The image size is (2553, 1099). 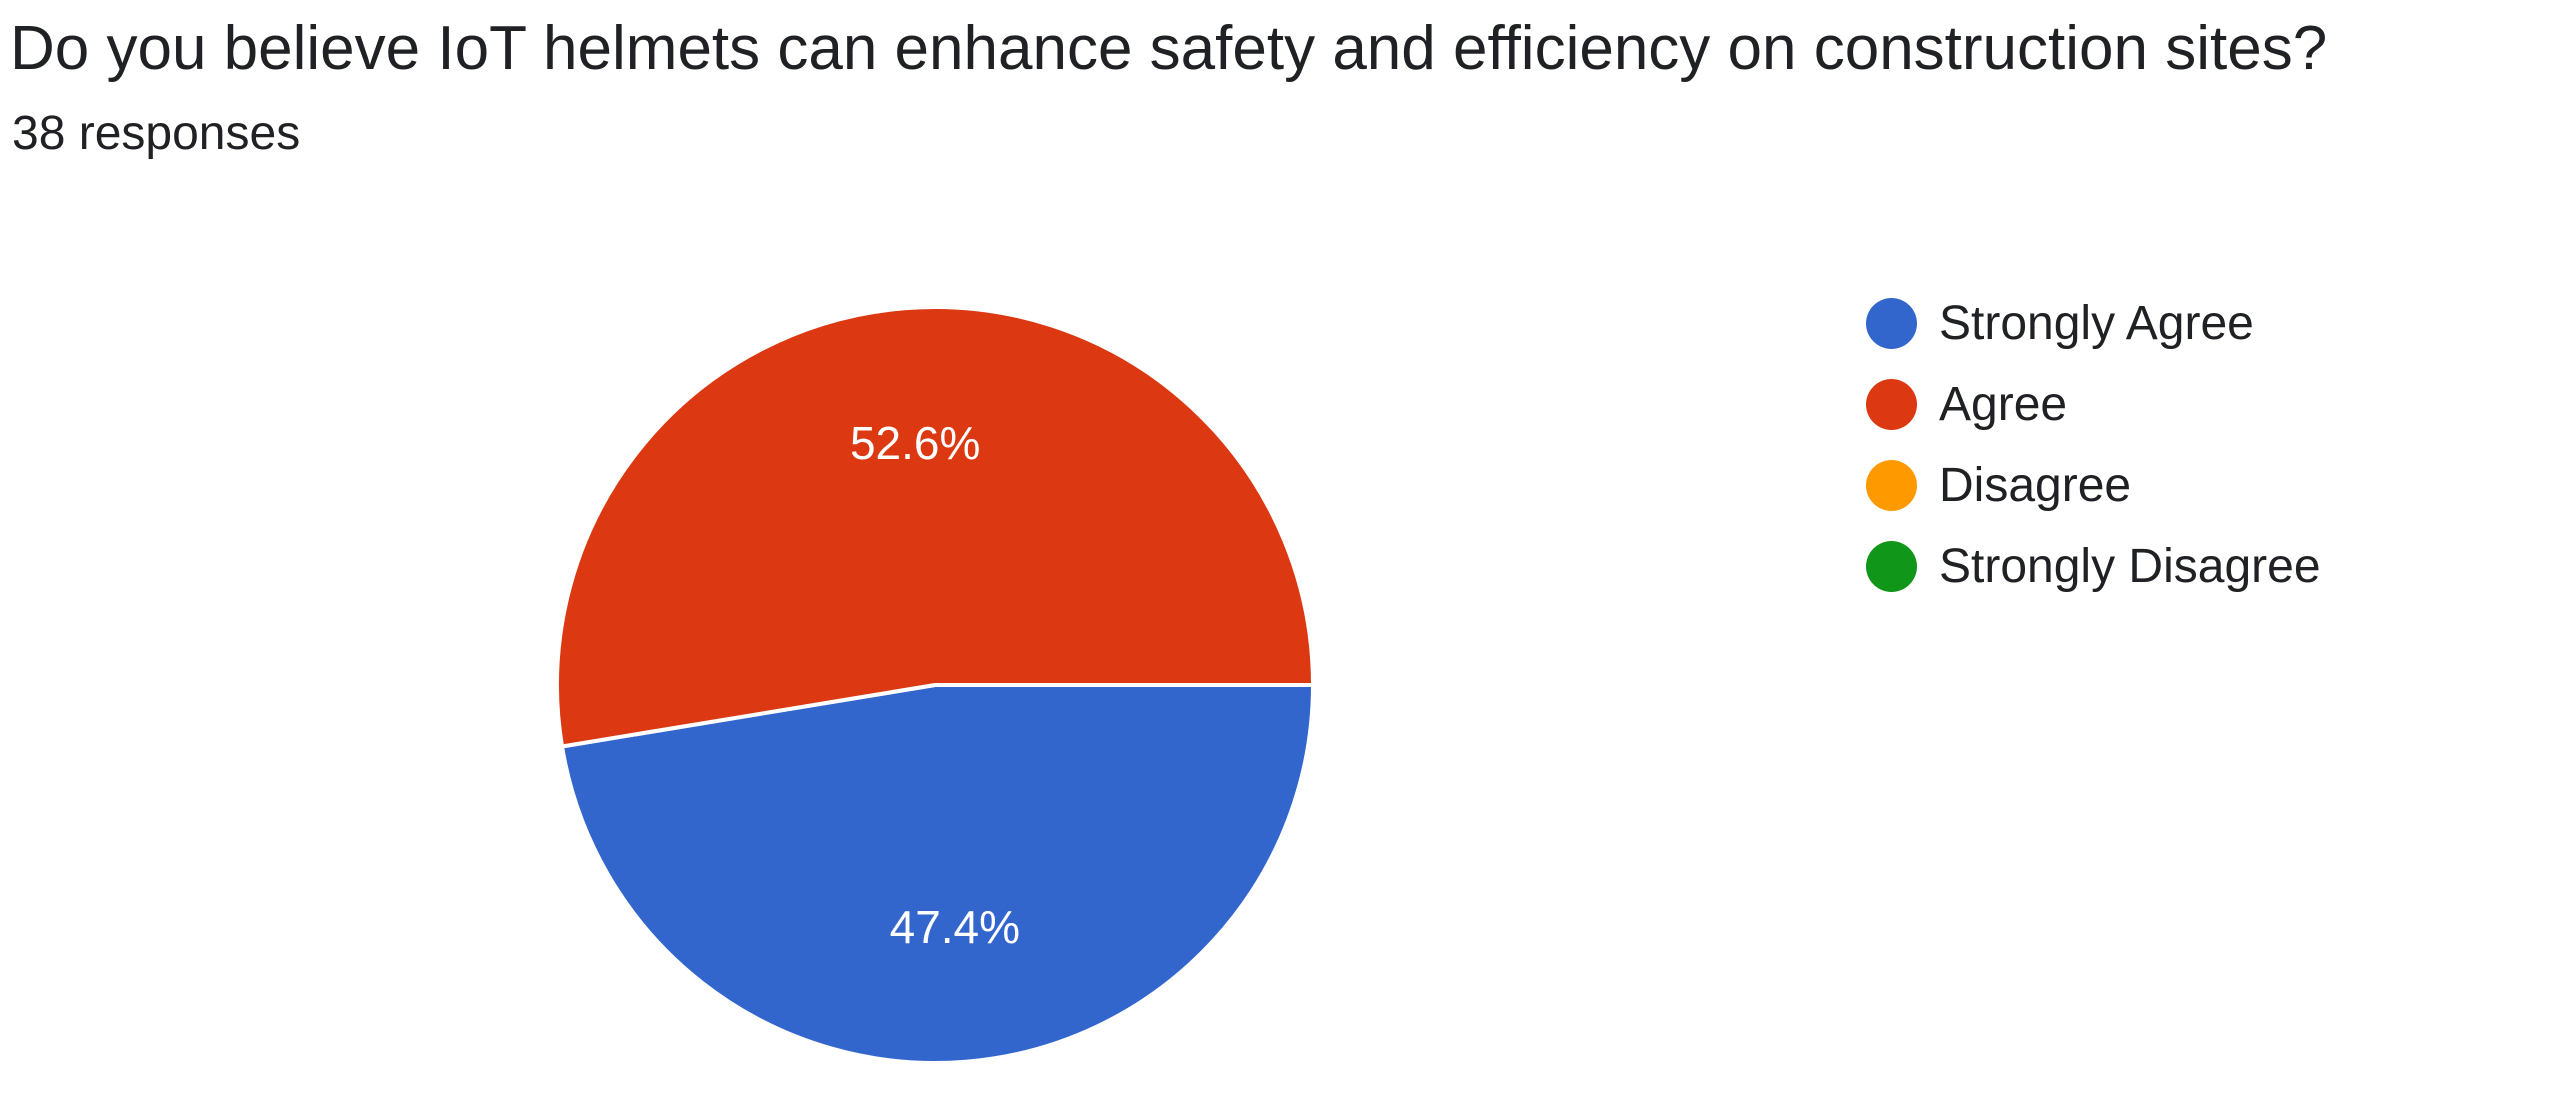 What do you see at coordinates (2093, 404) in the screenshot?
I see `legend-item-agree: Agree` at bounding box center [2093, 404].